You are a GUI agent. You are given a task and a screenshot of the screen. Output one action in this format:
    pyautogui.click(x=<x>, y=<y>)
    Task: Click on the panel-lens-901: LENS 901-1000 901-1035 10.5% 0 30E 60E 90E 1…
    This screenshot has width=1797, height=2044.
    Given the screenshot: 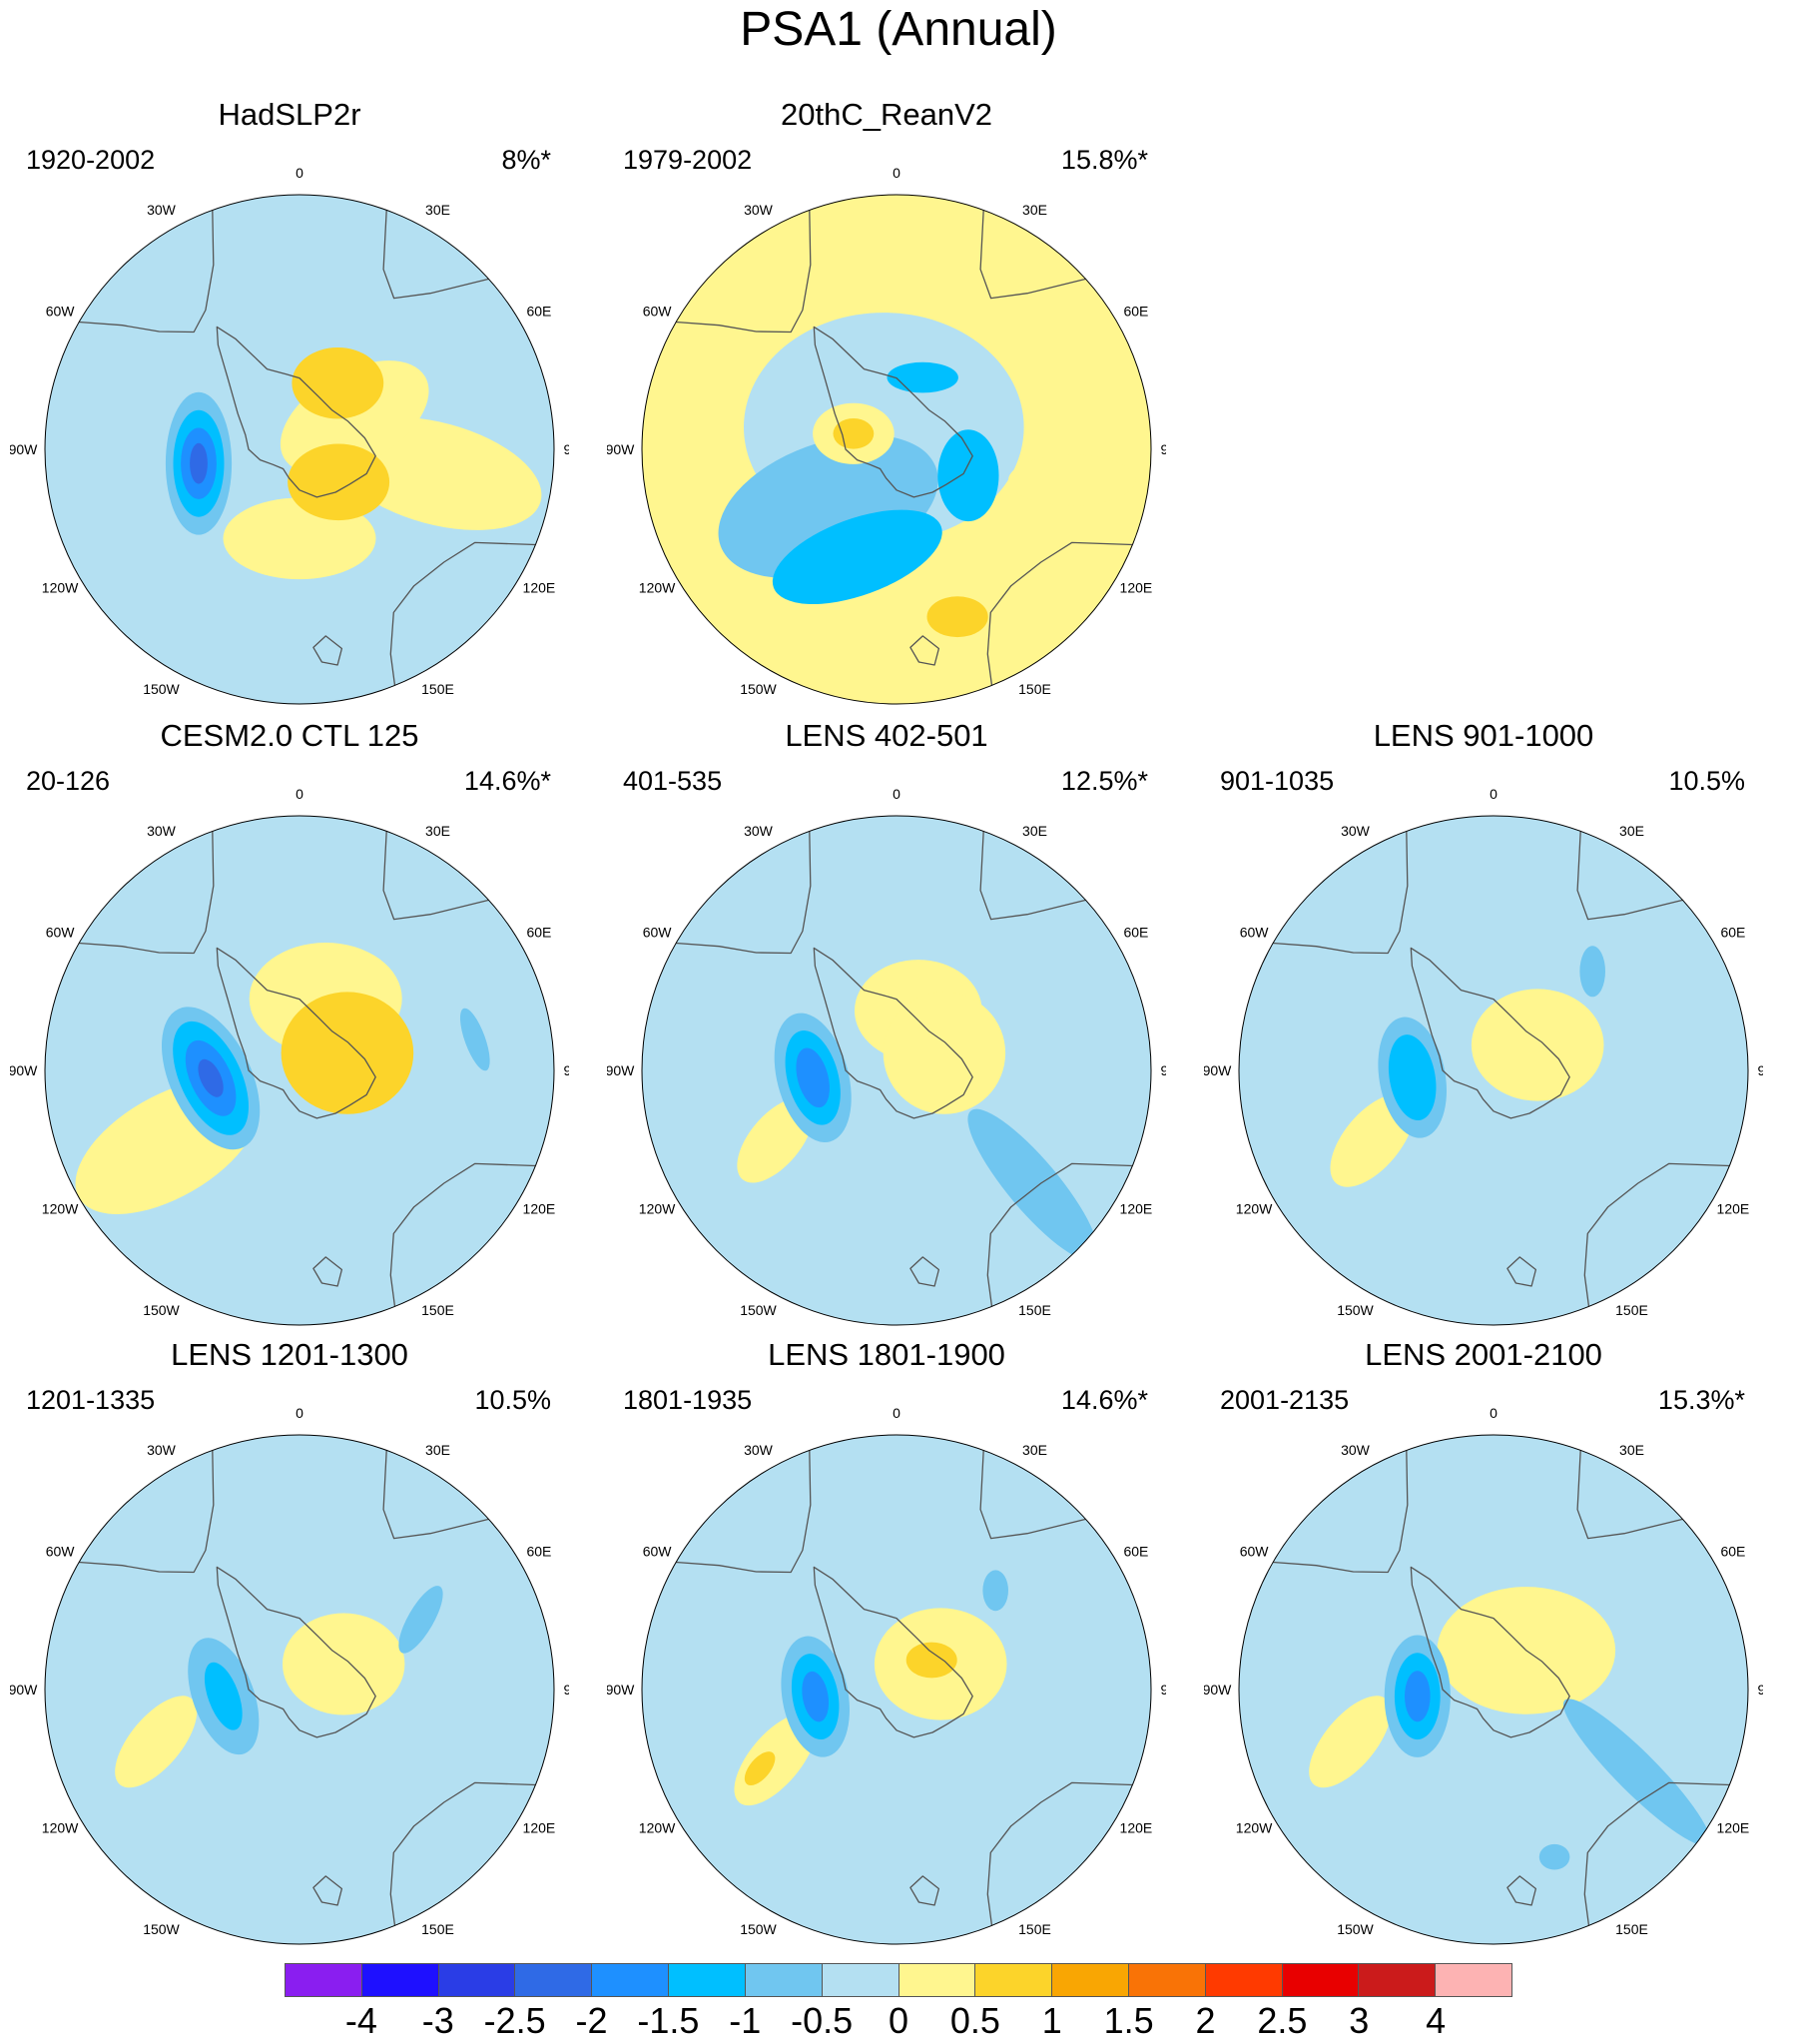 What is the action you would take?
    pyautogui.click(x=1483, y=1025)
    